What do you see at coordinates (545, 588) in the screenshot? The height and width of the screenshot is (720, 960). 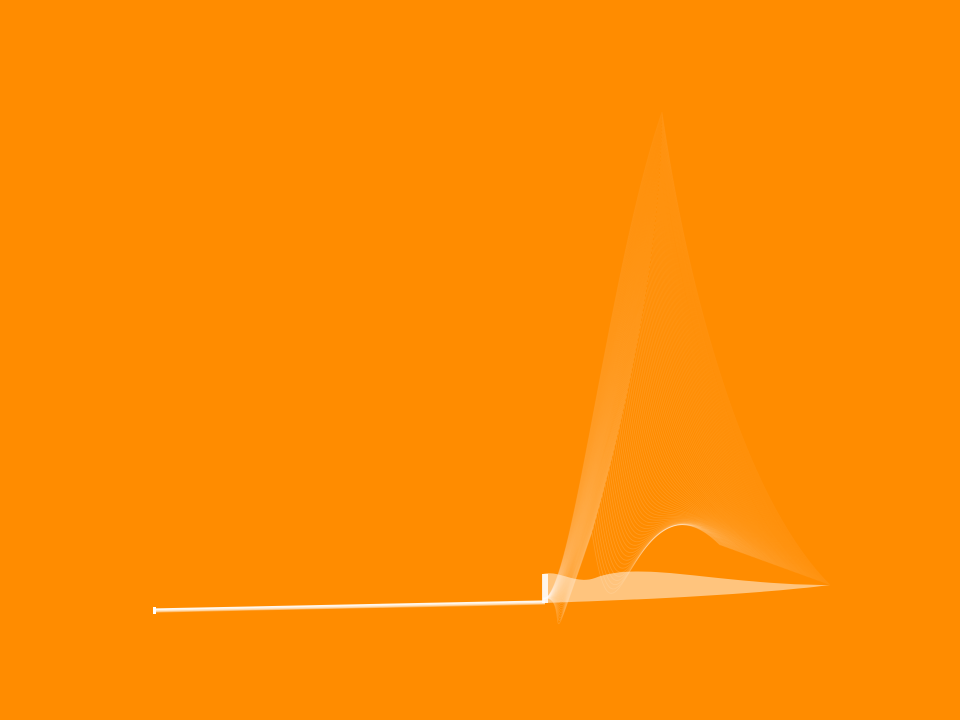 I see `step-block` at bounding box center [545, 588].